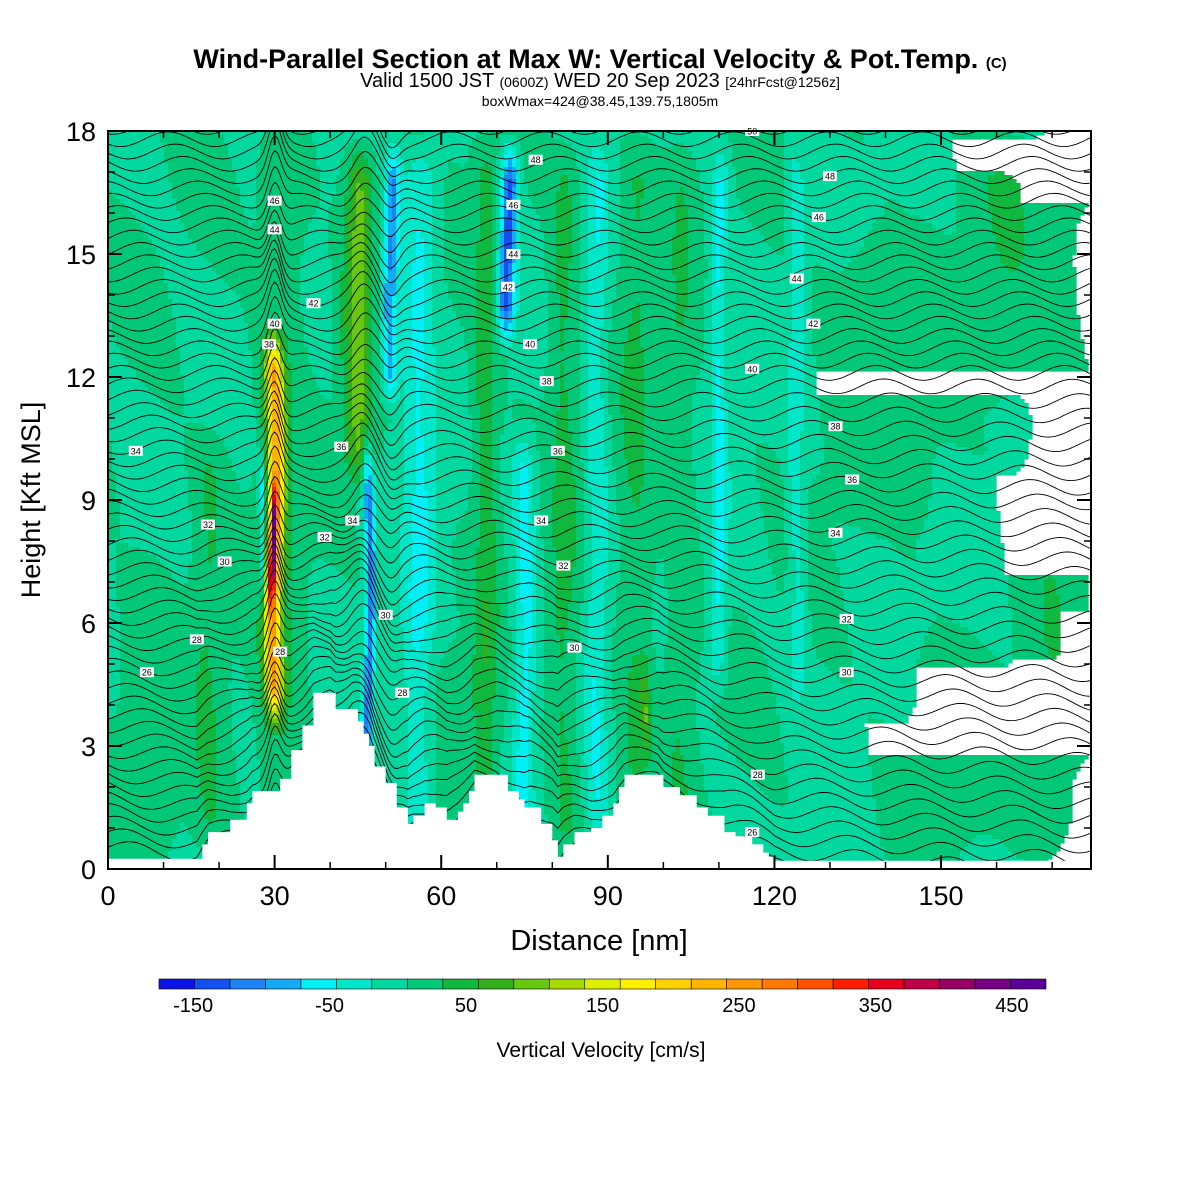 This screenshot has width=1200, height=1200. Describe the element at coordinates (329, 1006) in the screenshot. I see `colorbar-tick-label: -50` at that location.